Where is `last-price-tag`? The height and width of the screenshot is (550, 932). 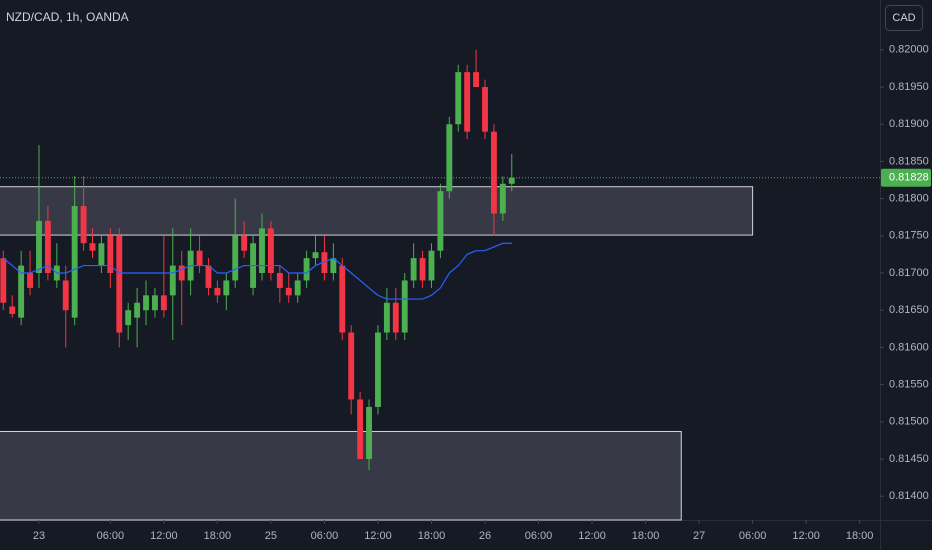
last-price-tag is located at coordinates (906, 177).